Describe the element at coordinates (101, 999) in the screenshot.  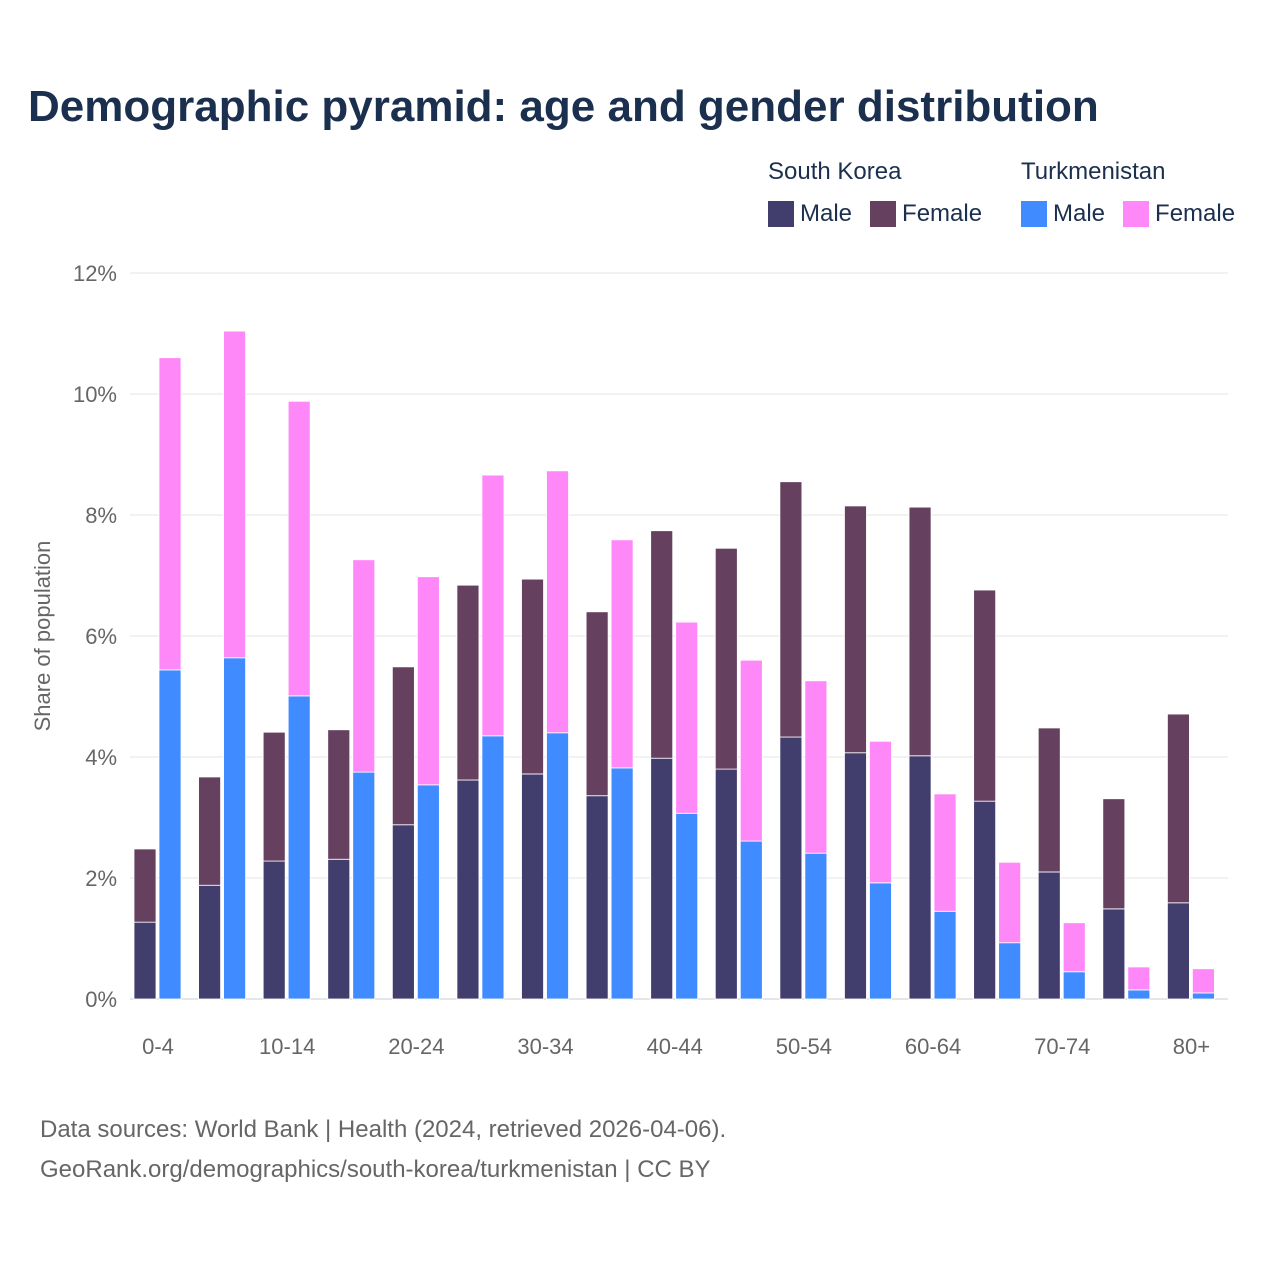
I see `y-tick-label: 0%` at that location.